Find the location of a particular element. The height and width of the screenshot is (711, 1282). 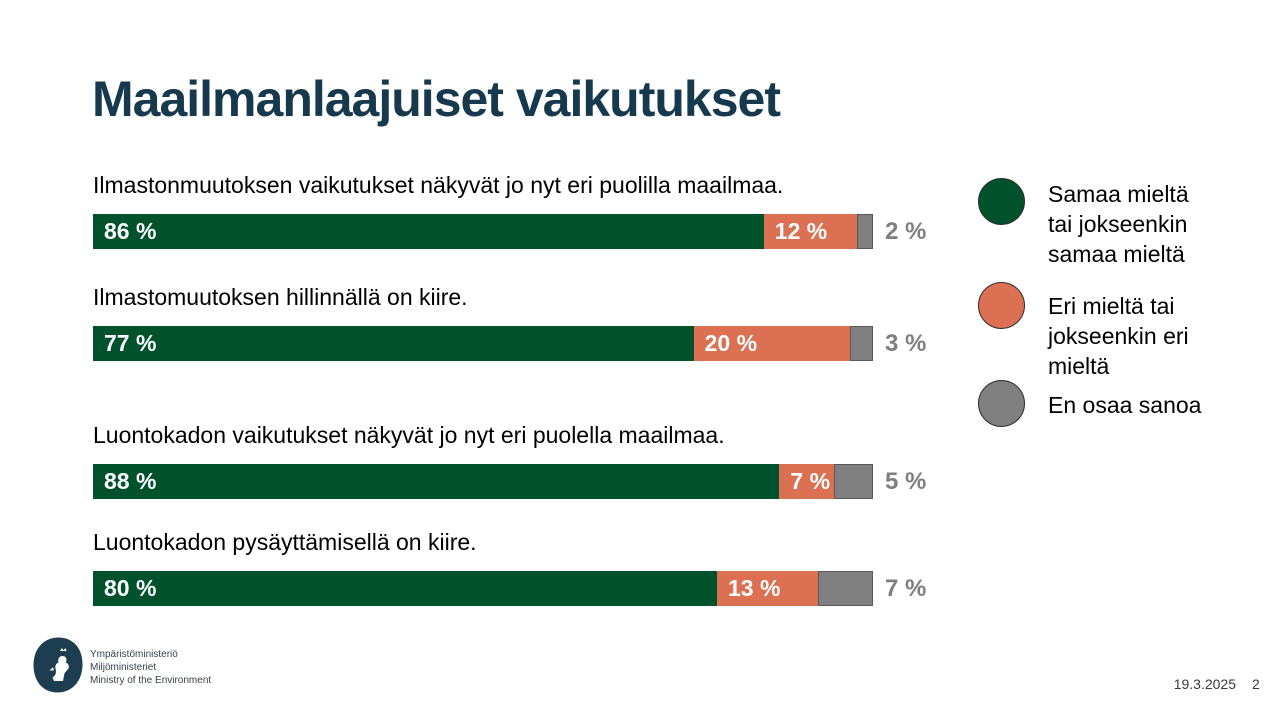

legend-item: En osaa sanoa is located at coordinates (1089, 403).